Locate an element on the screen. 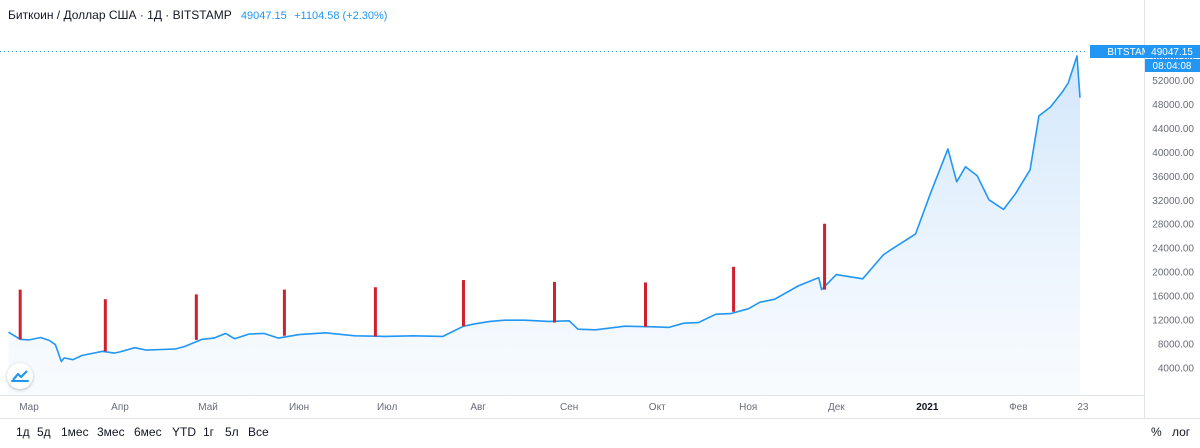  range-6m: 6мес is located at coordinates (148, 432).